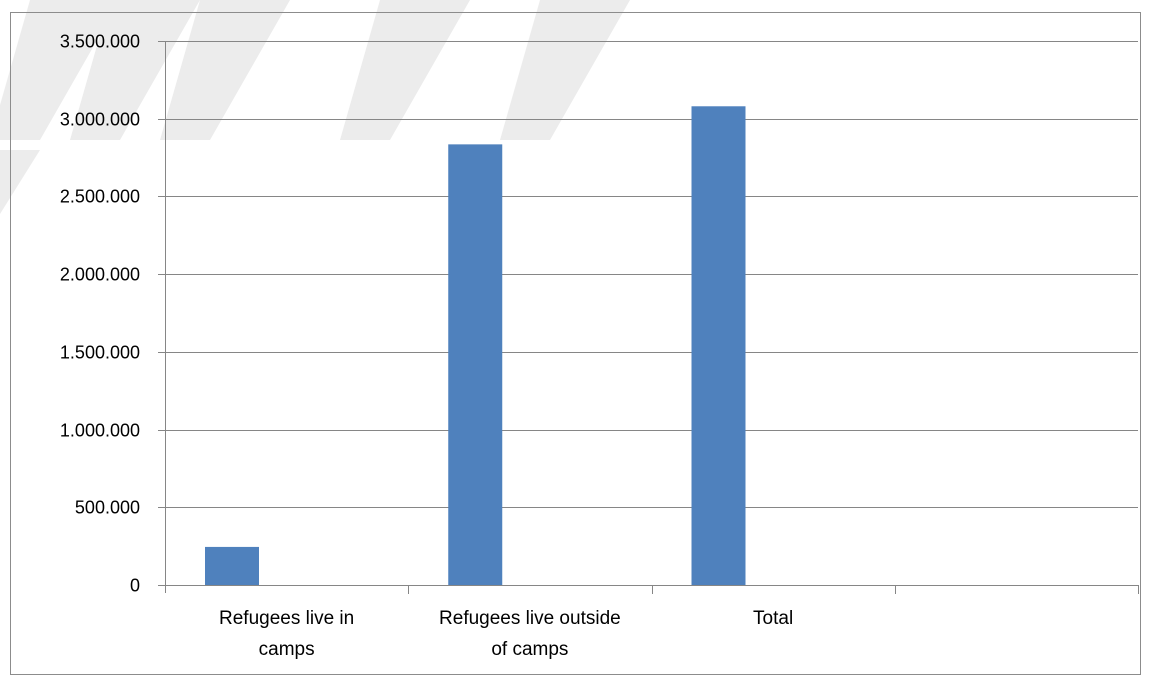  Describe the element at coordinates (100, 42) in the screenshot. I see `y-tick-label-7: 3.500.000` at that location.